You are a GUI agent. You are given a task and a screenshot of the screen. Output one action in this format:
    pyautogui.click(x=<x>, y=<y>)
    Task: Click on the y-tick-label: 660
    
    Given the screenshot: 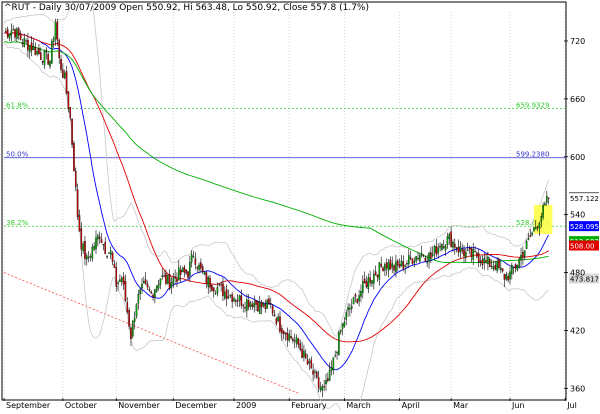 What is the action you would take?
    pyautogui.click(x=577, y=99)
    